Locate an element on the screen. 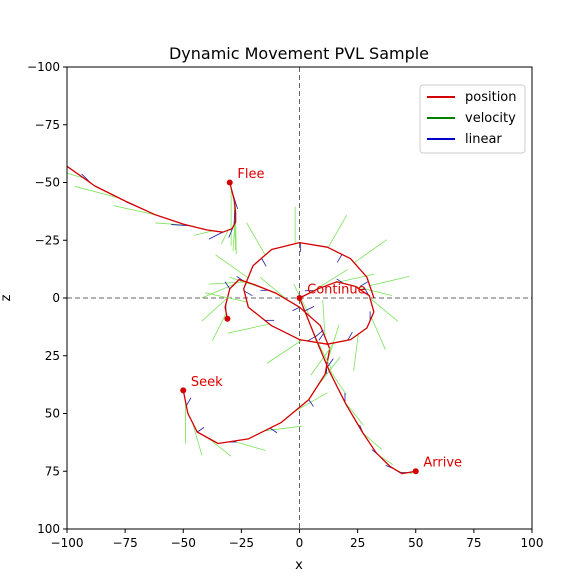  y-tick-label: −75 is located at coordinates (47, 125).